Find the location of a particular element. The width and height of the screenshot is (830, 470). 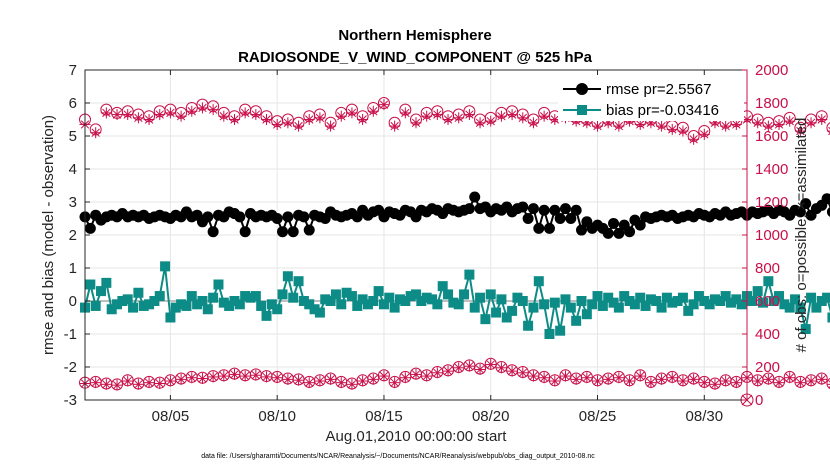

y-tick-label: 7 is located at coordinates (73, 70).